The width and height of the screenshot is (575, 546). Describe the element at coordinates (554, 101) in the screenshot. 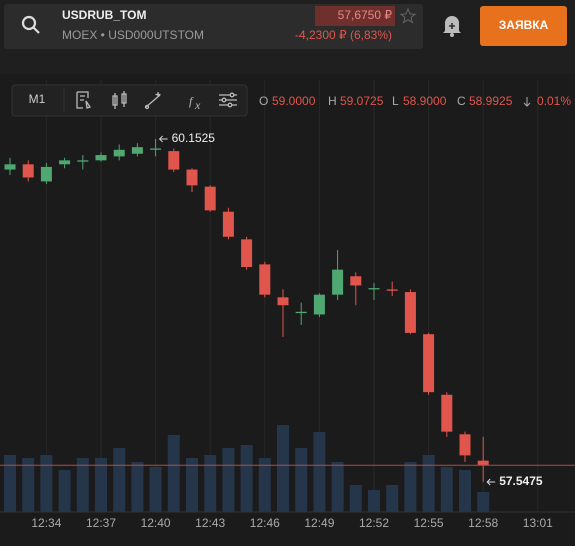

I see `ohlc-change: 0.01%` at that location.